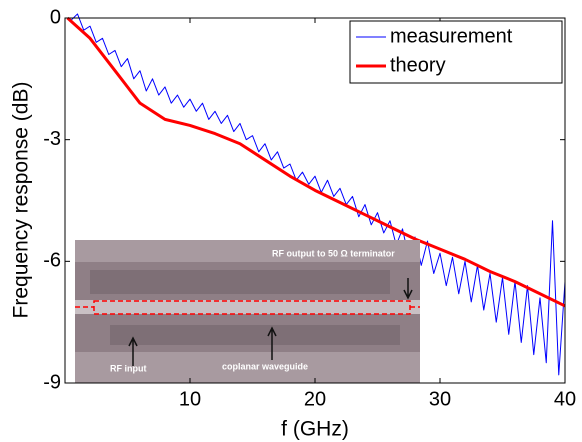  What do you see at coordinates (52, 382) in the screenshot?
I see `y-tick-label: -9` at bounding box center [52, 382].